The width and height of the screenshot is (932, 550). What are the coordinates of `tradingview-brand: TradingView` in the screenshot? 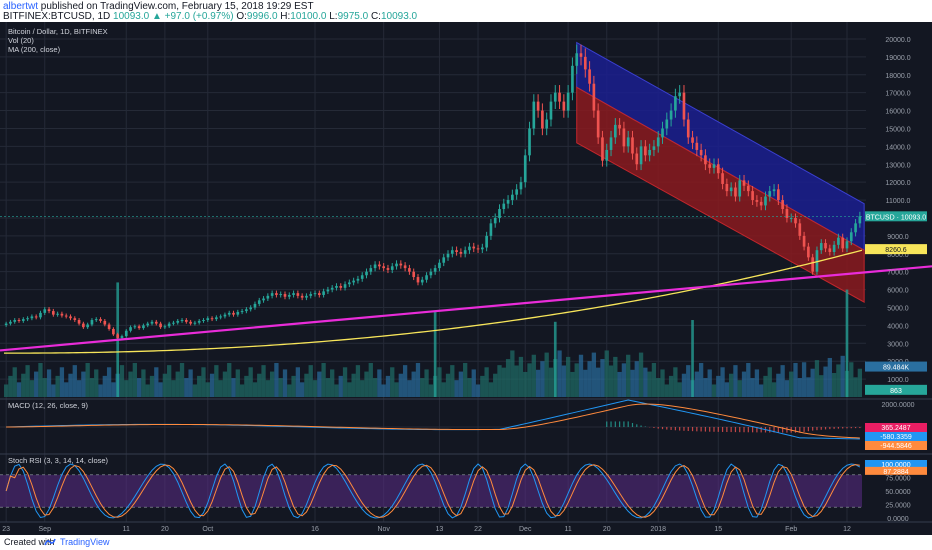 It's located at (85, 542).